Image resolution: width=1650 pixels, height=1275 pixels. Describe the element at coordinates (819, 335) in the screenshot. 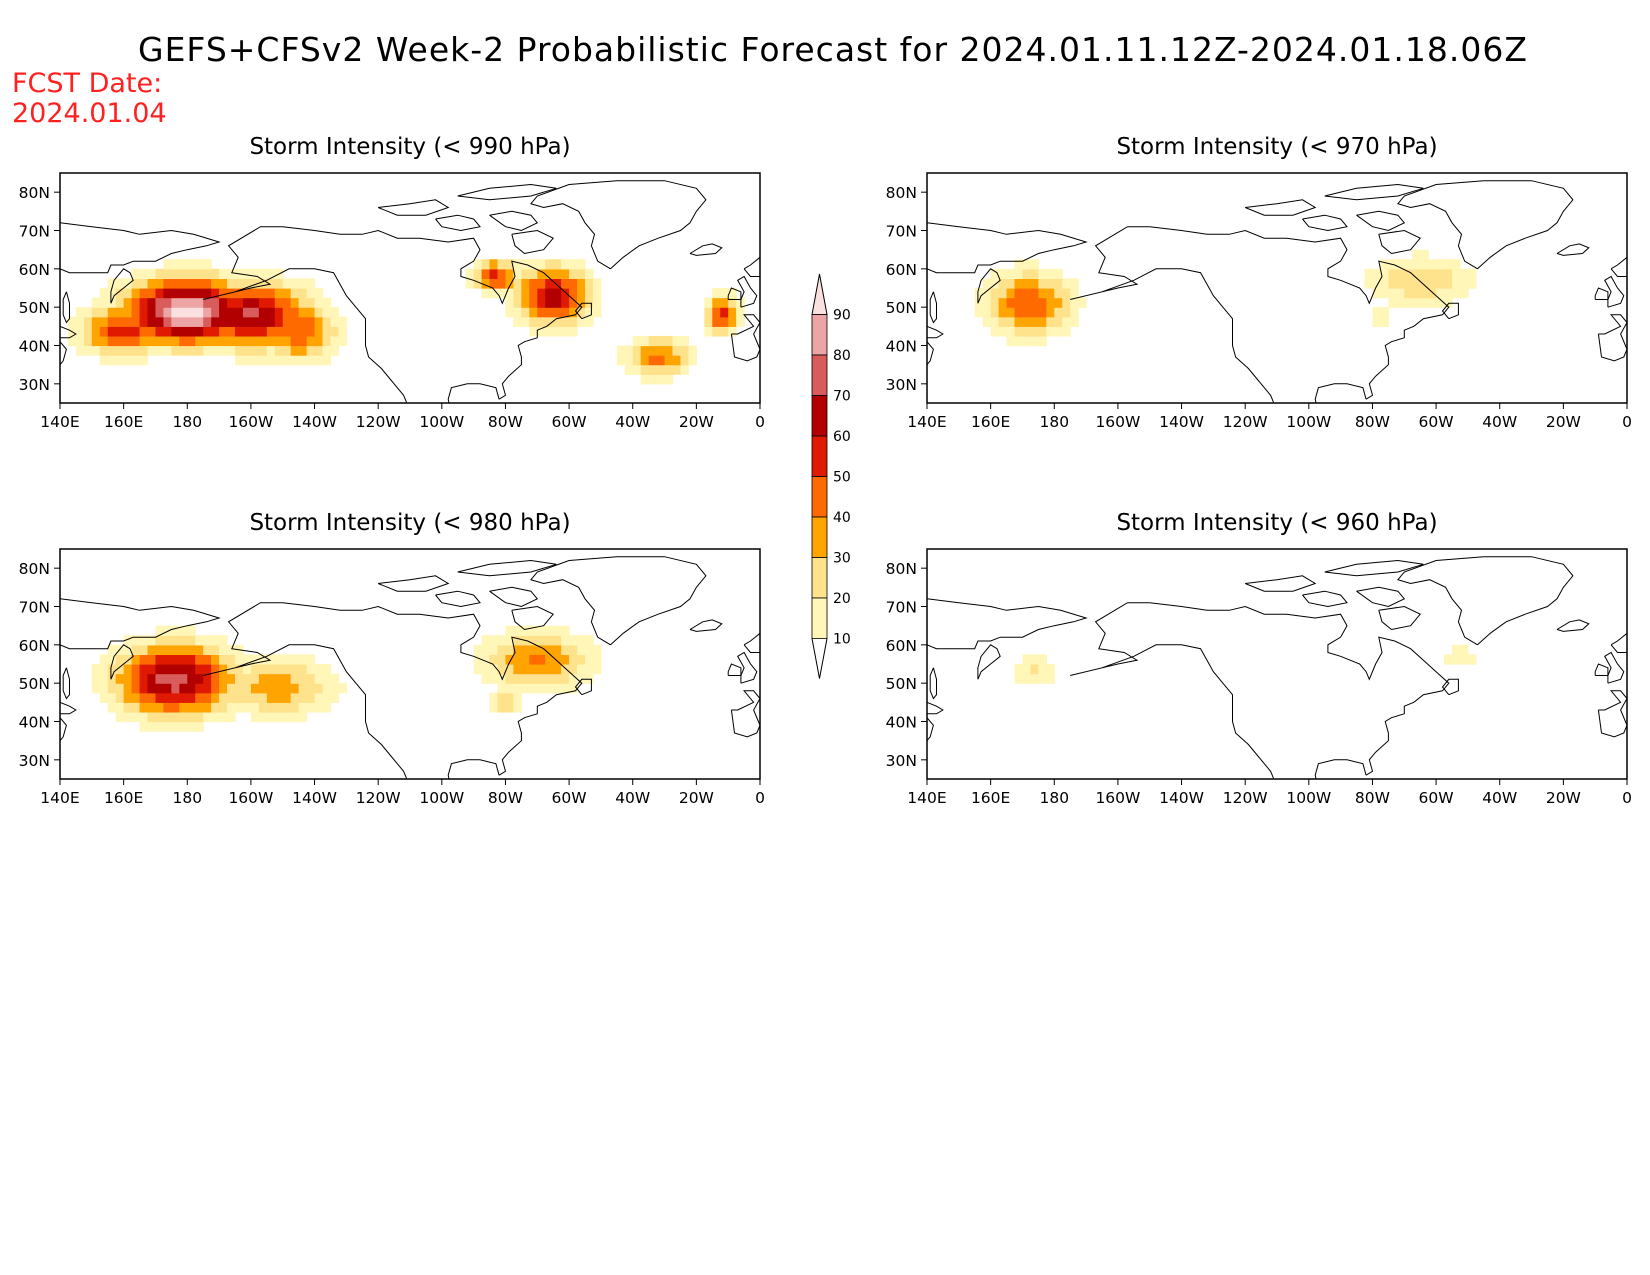

I see `colorbar-segment` at that location.